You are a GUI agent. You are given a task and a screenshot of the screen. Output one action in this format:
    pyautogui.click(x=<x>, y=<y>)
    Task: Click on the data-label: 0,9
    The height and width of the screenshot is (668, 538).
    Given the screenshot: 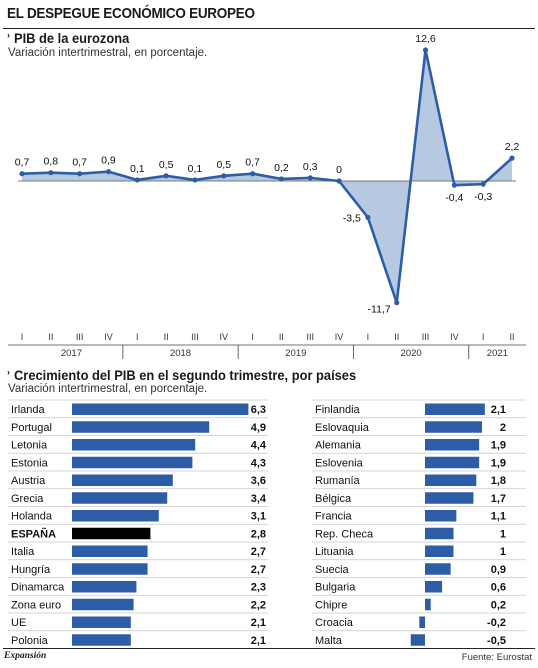 What is the action you would take?
    pyautogui.click(x=108, y=161)
    